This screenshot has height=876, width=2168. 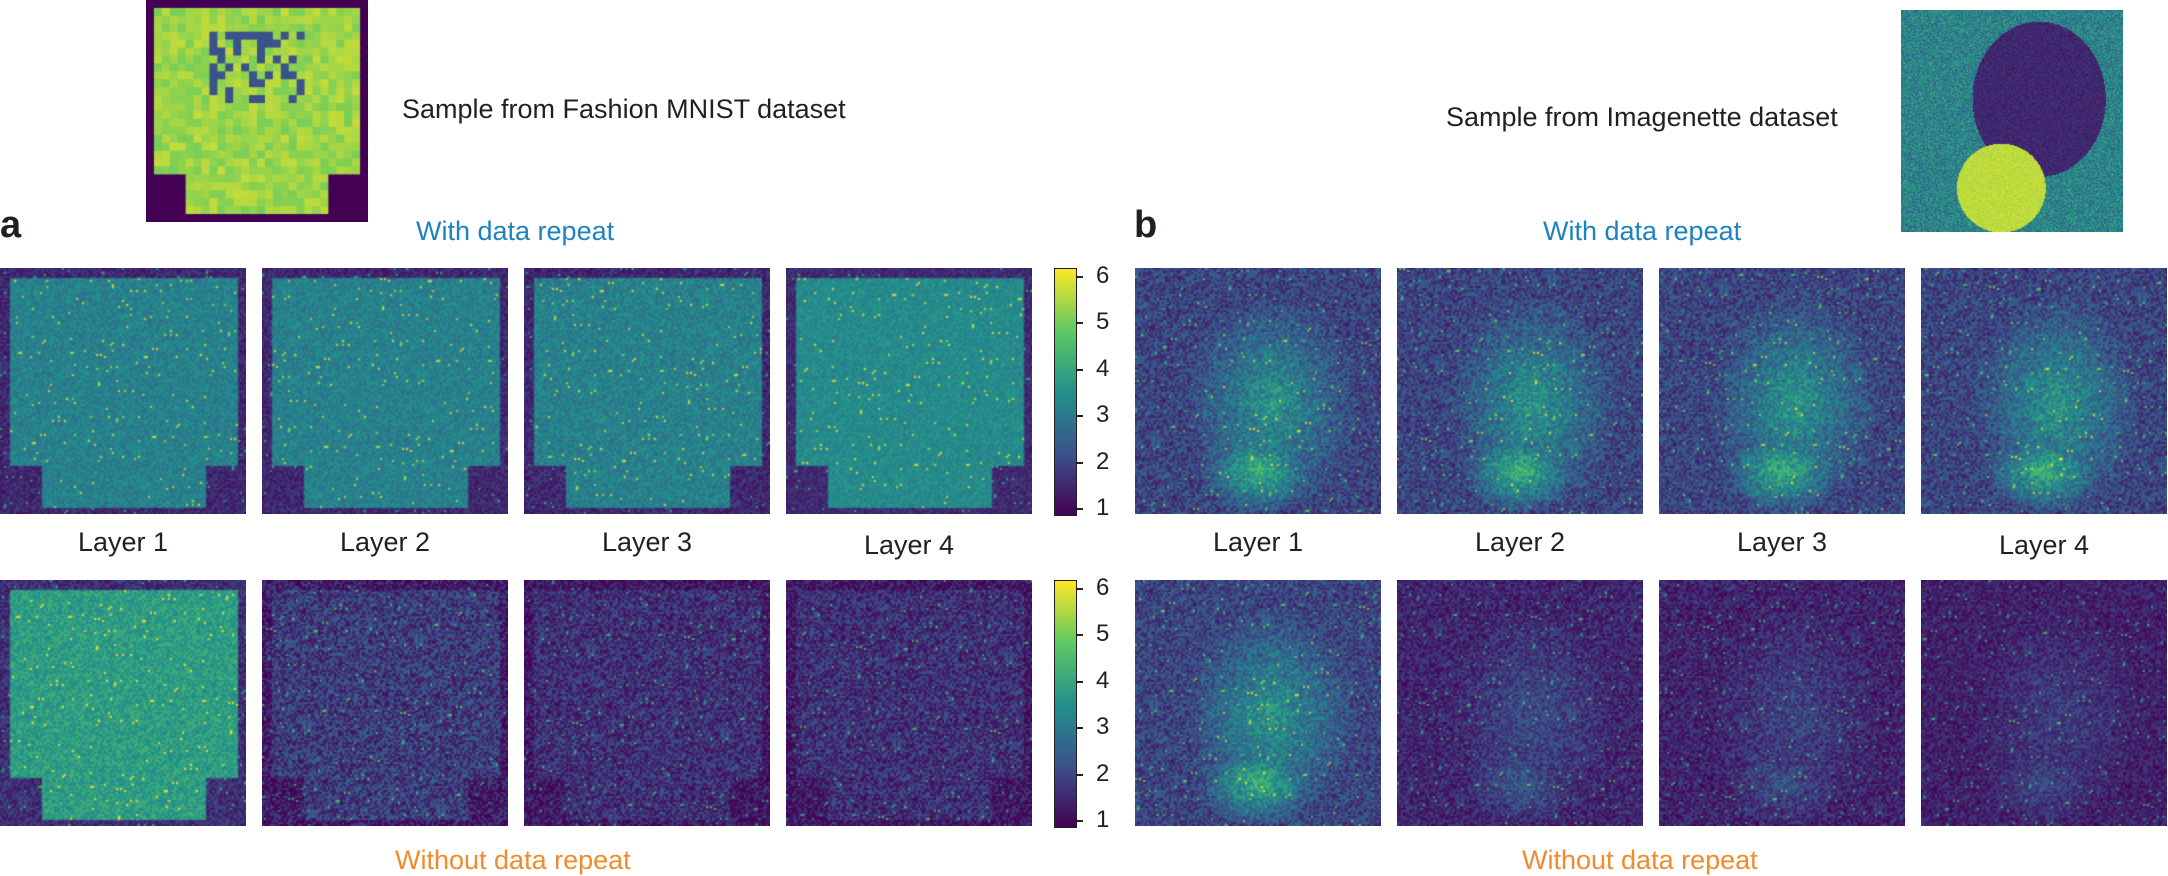 I want to click on colorbar-top-tick: 6, so click(x=1103, y=275).